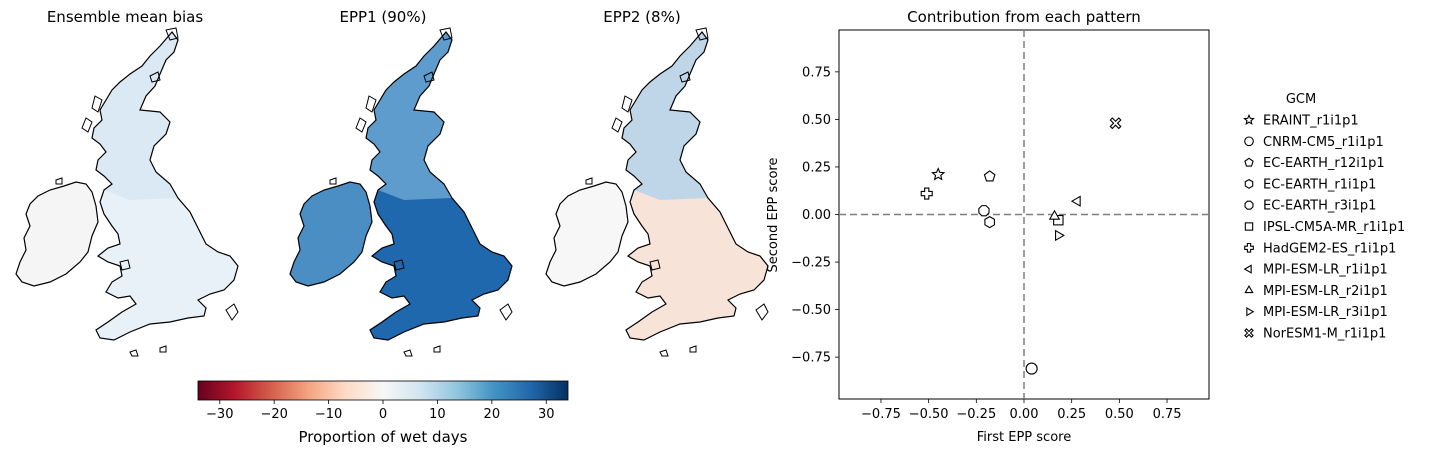 The image size is (1440, 454). What do you see at coordinates (1021, 246) in the screenshot?
I see `scatter-points` at bounding box center [1021, 246].